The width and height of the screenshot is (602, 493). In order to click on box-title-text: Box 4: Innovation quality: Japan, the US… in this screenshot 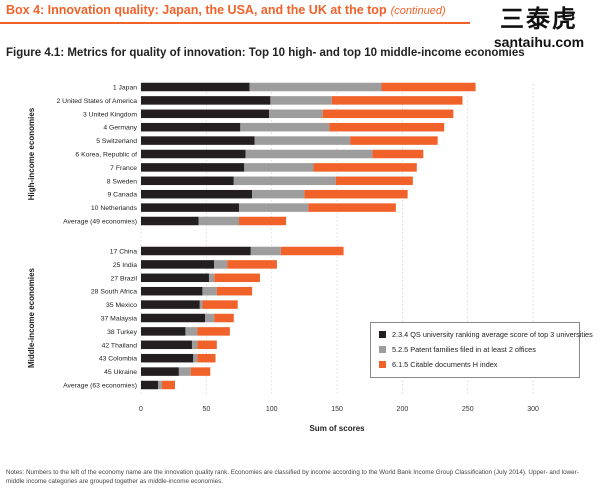, I will do `click(196, 10)`.